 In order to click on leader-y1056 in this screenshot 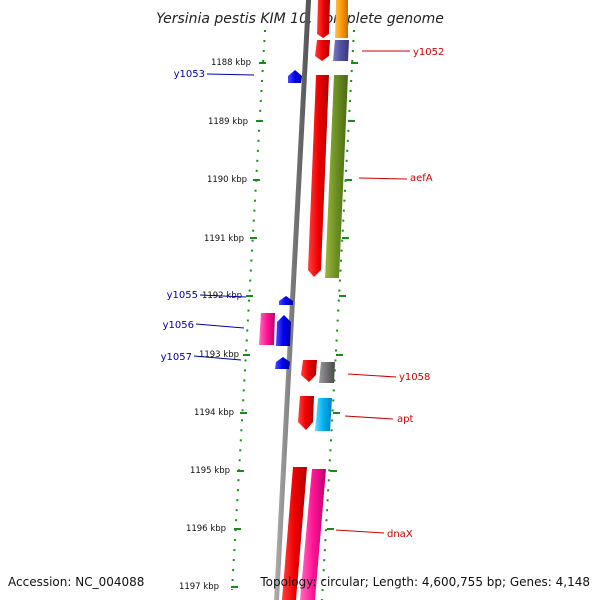, I will do `click(220, 326)`.